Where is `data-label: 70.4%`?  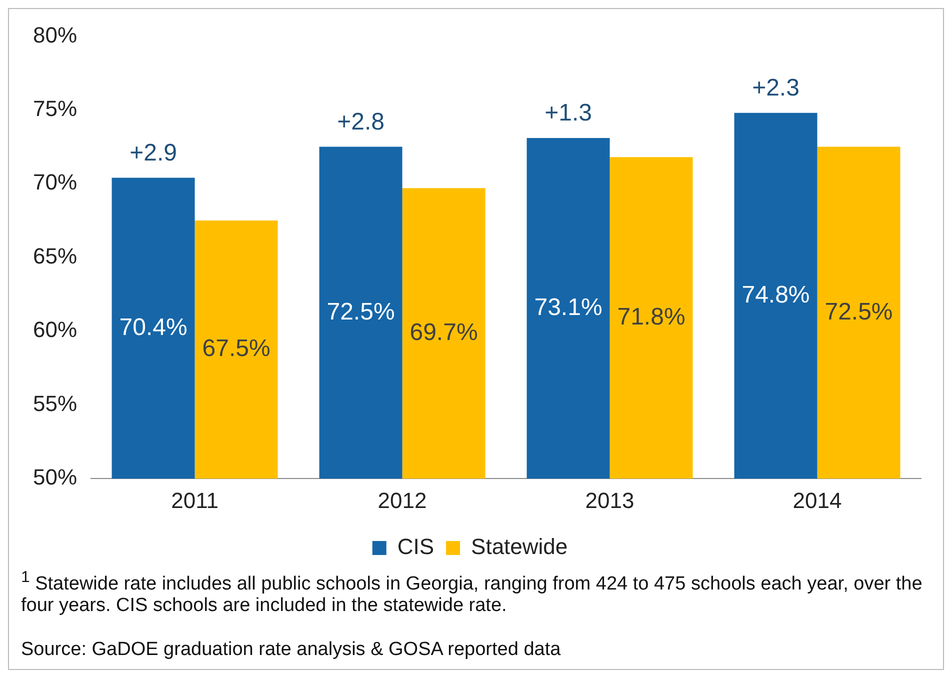 data-label: 70.4% is located at coordinates (153, 327).